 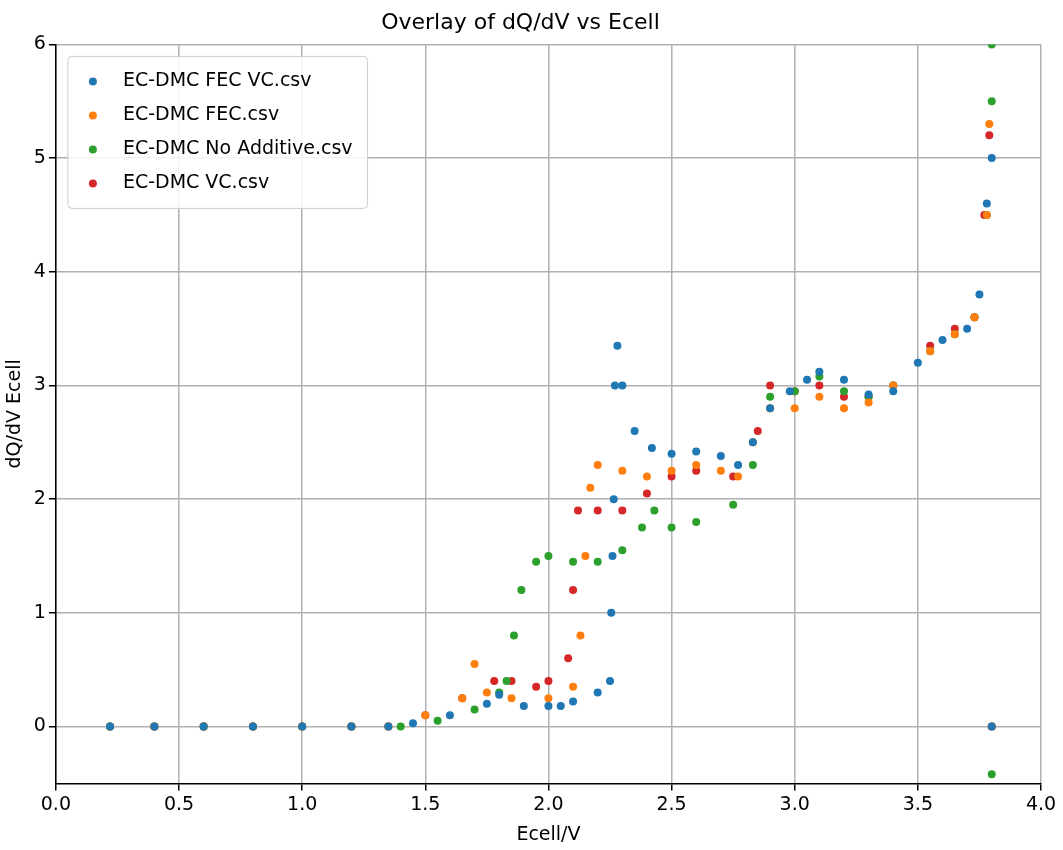 What do you see at coordinates (39, 269) in the screenshot?
I see `y-tick-label: 4` at bounding box center [39, 269].